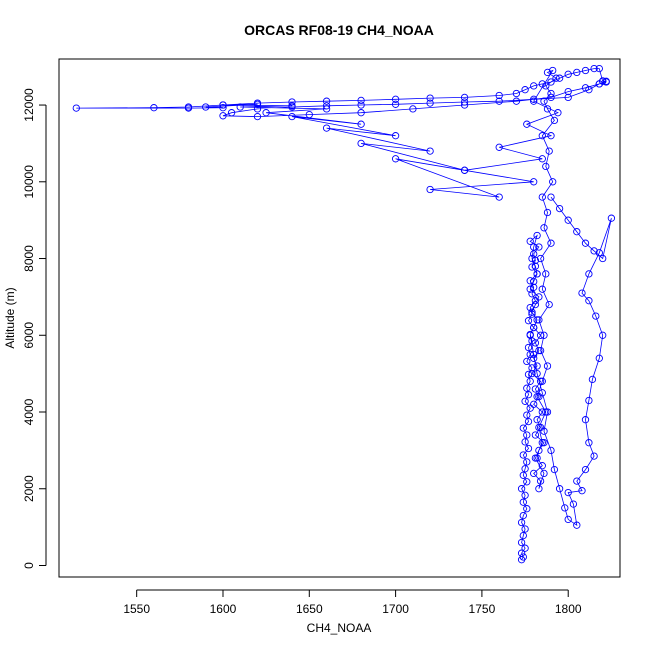 The image size is (650, 650). Describe the element at coordinates (29, 105) in the screenshot. I see `y-tick-label: 12000` at that location.